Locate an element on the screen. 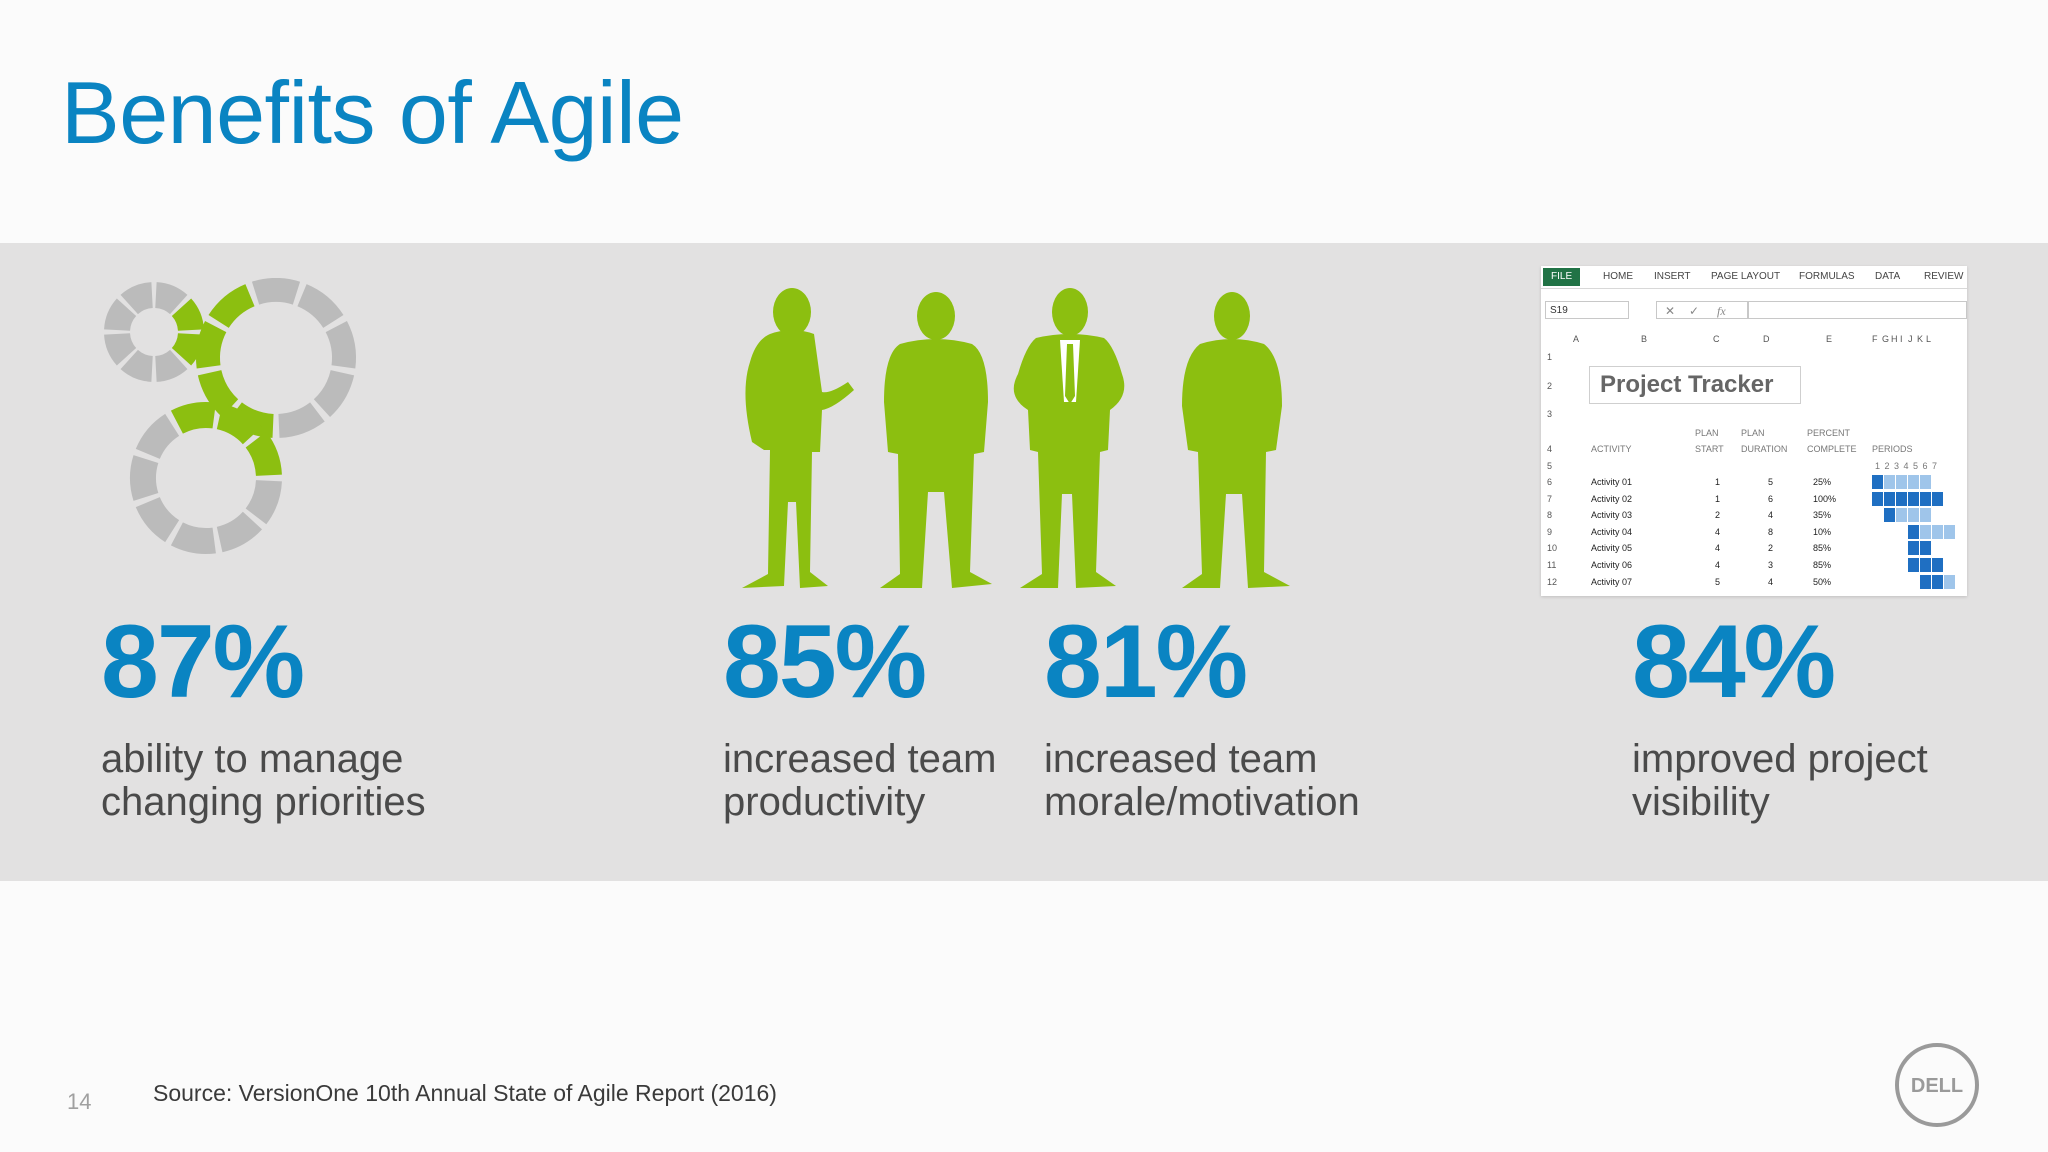  stat-morale: 81% increased team morale/motivation is located at coordinates (1202, 717).